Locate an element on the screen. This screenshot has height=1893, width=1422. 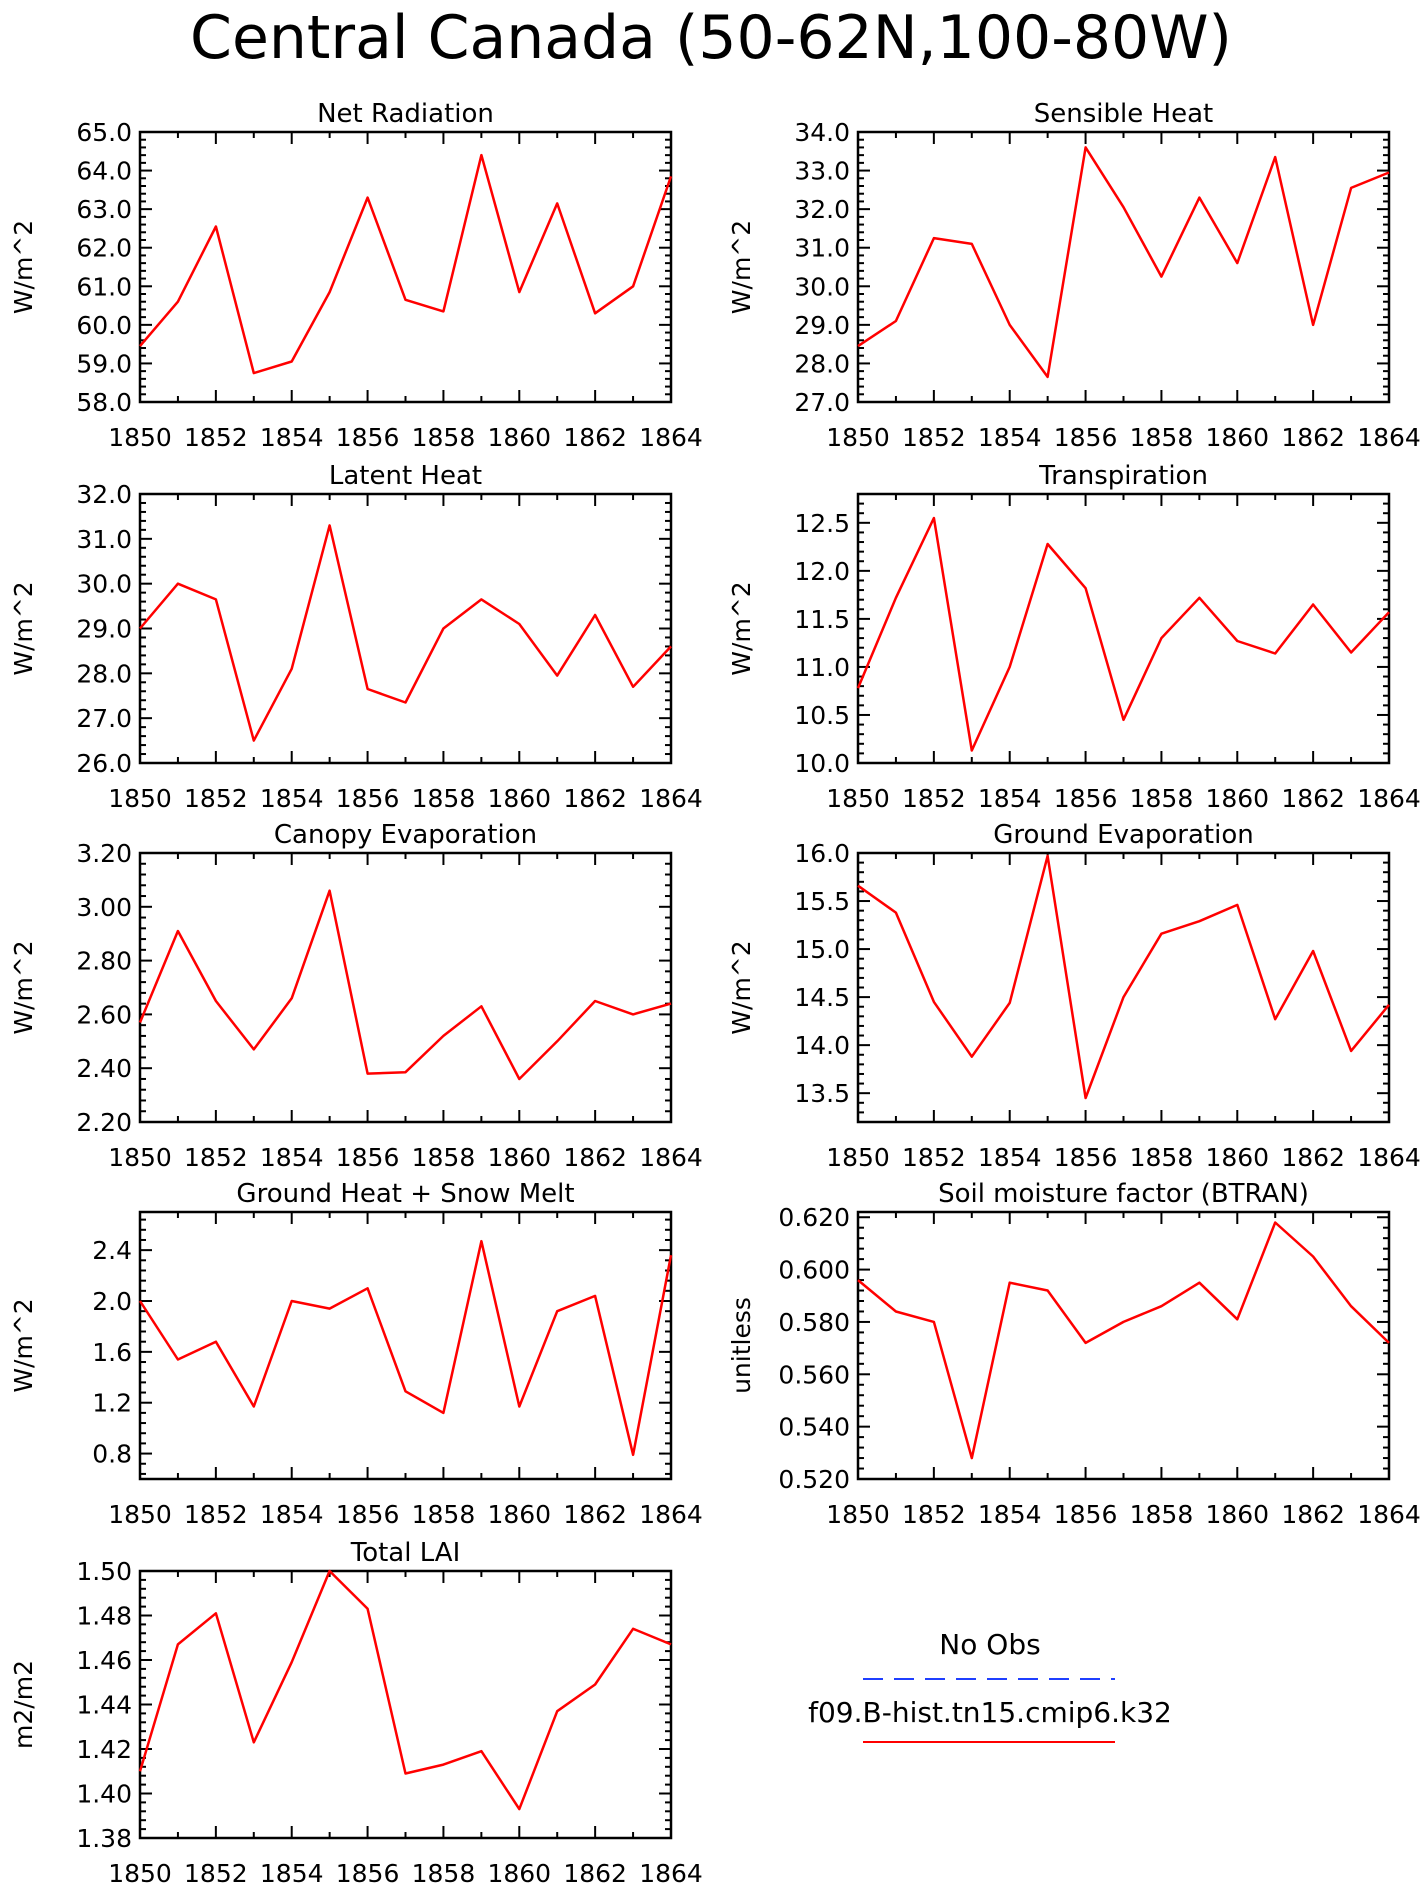
y-tick-label: 61.0 is located at coordinates (104, 286).